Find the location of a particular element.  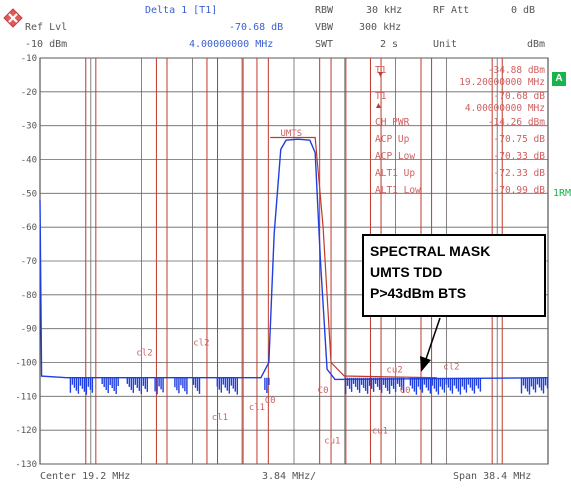

frequency-span: Span 38.4 MHz is located at coordinates (492, 476).